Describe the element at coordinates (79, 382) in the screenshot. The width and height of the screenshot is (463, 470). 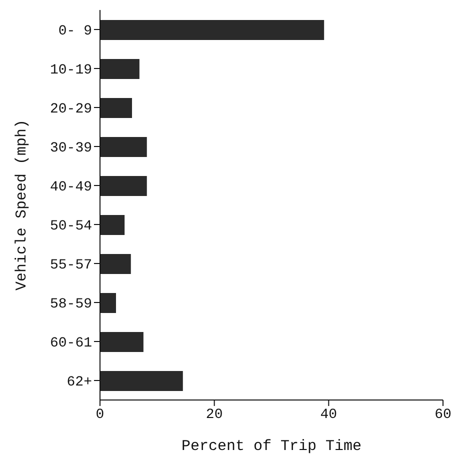
I see `y-tick-label: 62+` at that location.